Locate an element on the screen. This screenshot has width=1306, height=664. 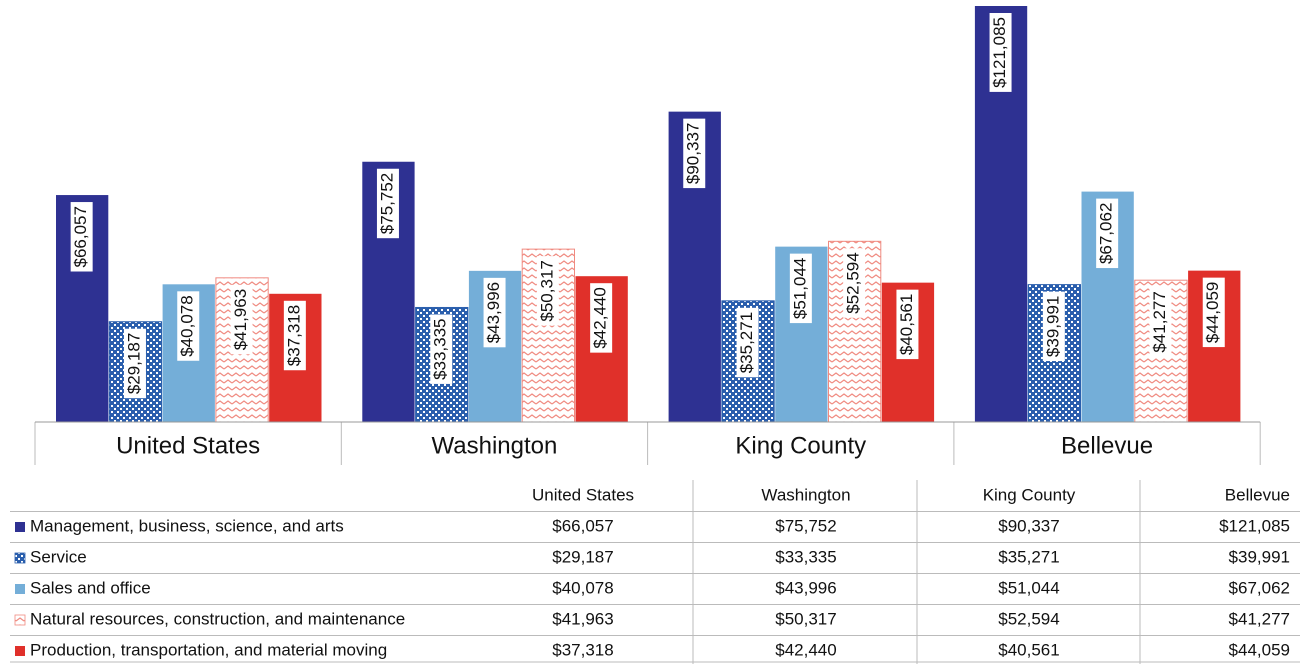
data-label: $29,187 is located at coordinates (133, 363).